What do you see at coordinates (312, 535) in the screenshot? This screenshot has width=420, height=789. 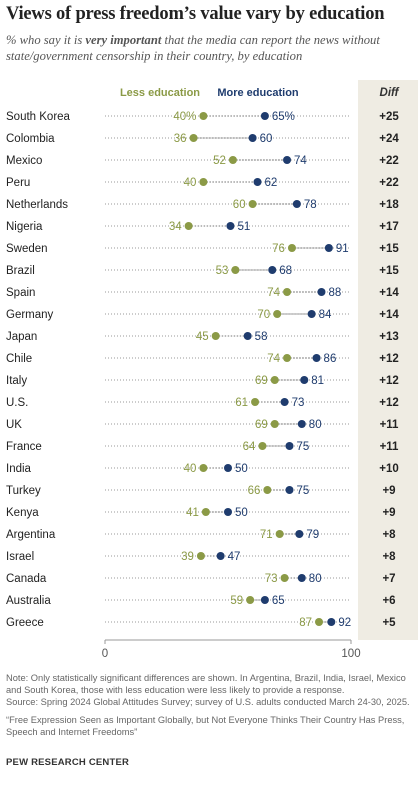 I see `more-education-value: 79` at bounding box center [312, 535].